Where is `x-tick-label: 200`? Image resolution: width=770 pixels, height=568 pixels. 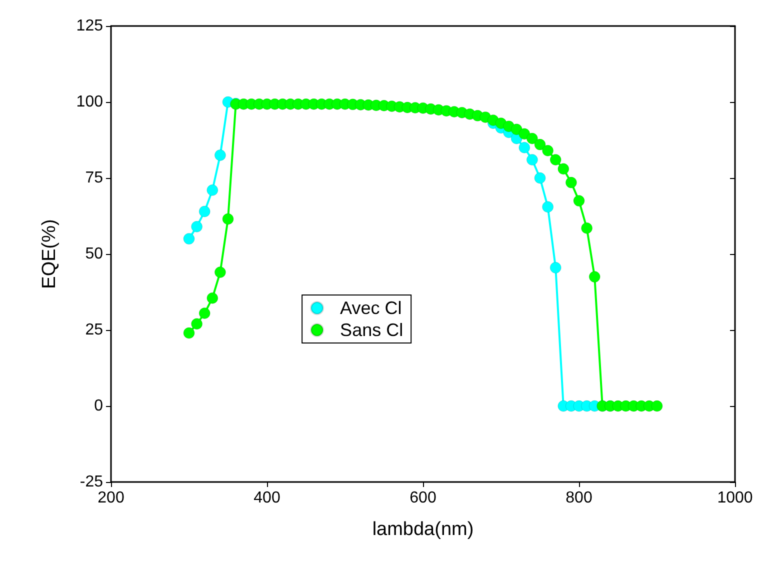
x-tick-label: 200 is located at coordinates (111, 498).